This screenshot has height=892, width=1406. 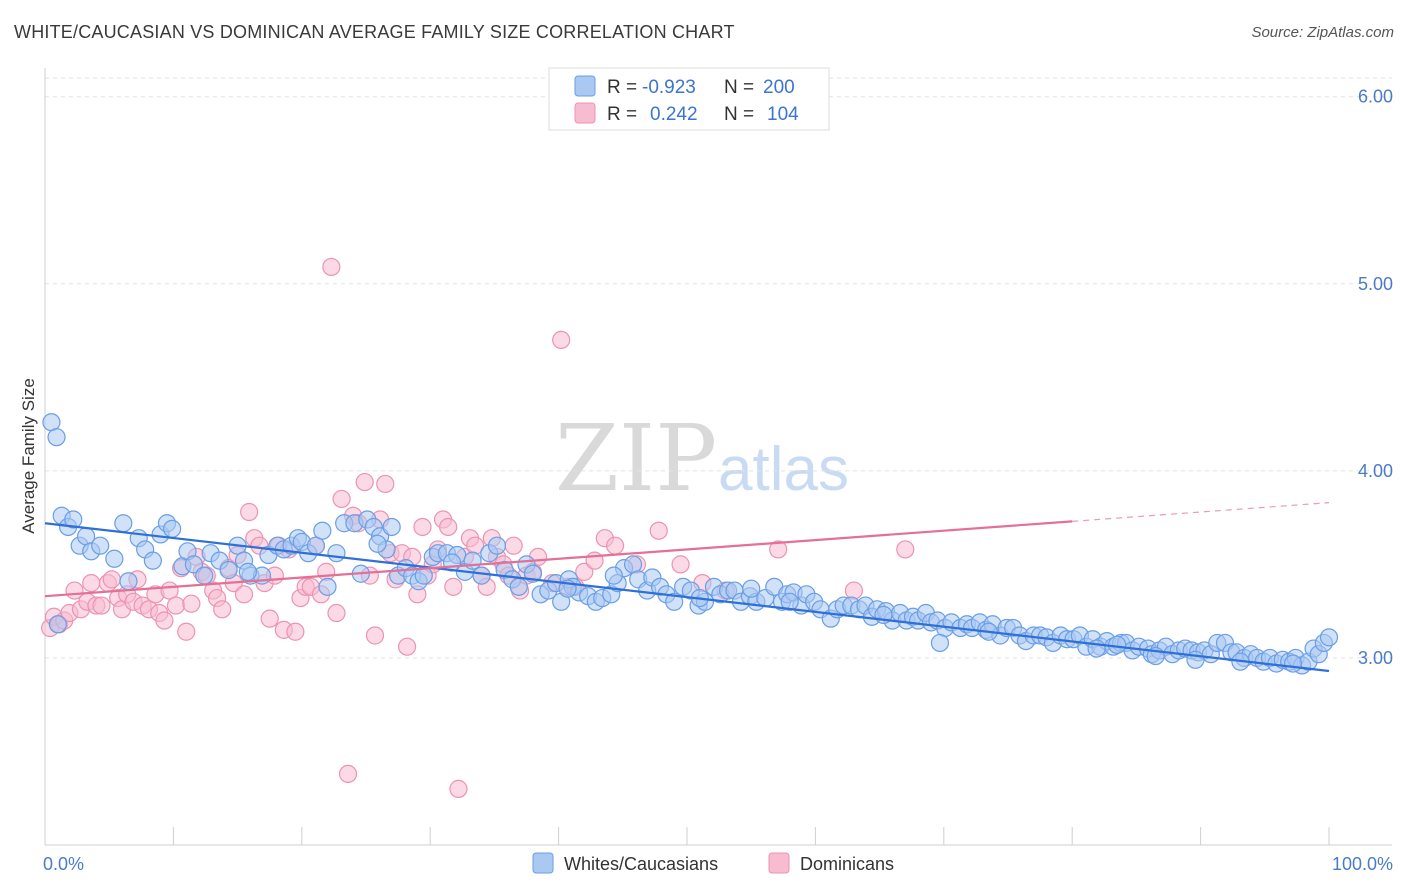 What do you see at coordinates (674, 114) in the screenshot?
I see `legend-r-dominicans: 0.242` at bounding box center [674, 114].